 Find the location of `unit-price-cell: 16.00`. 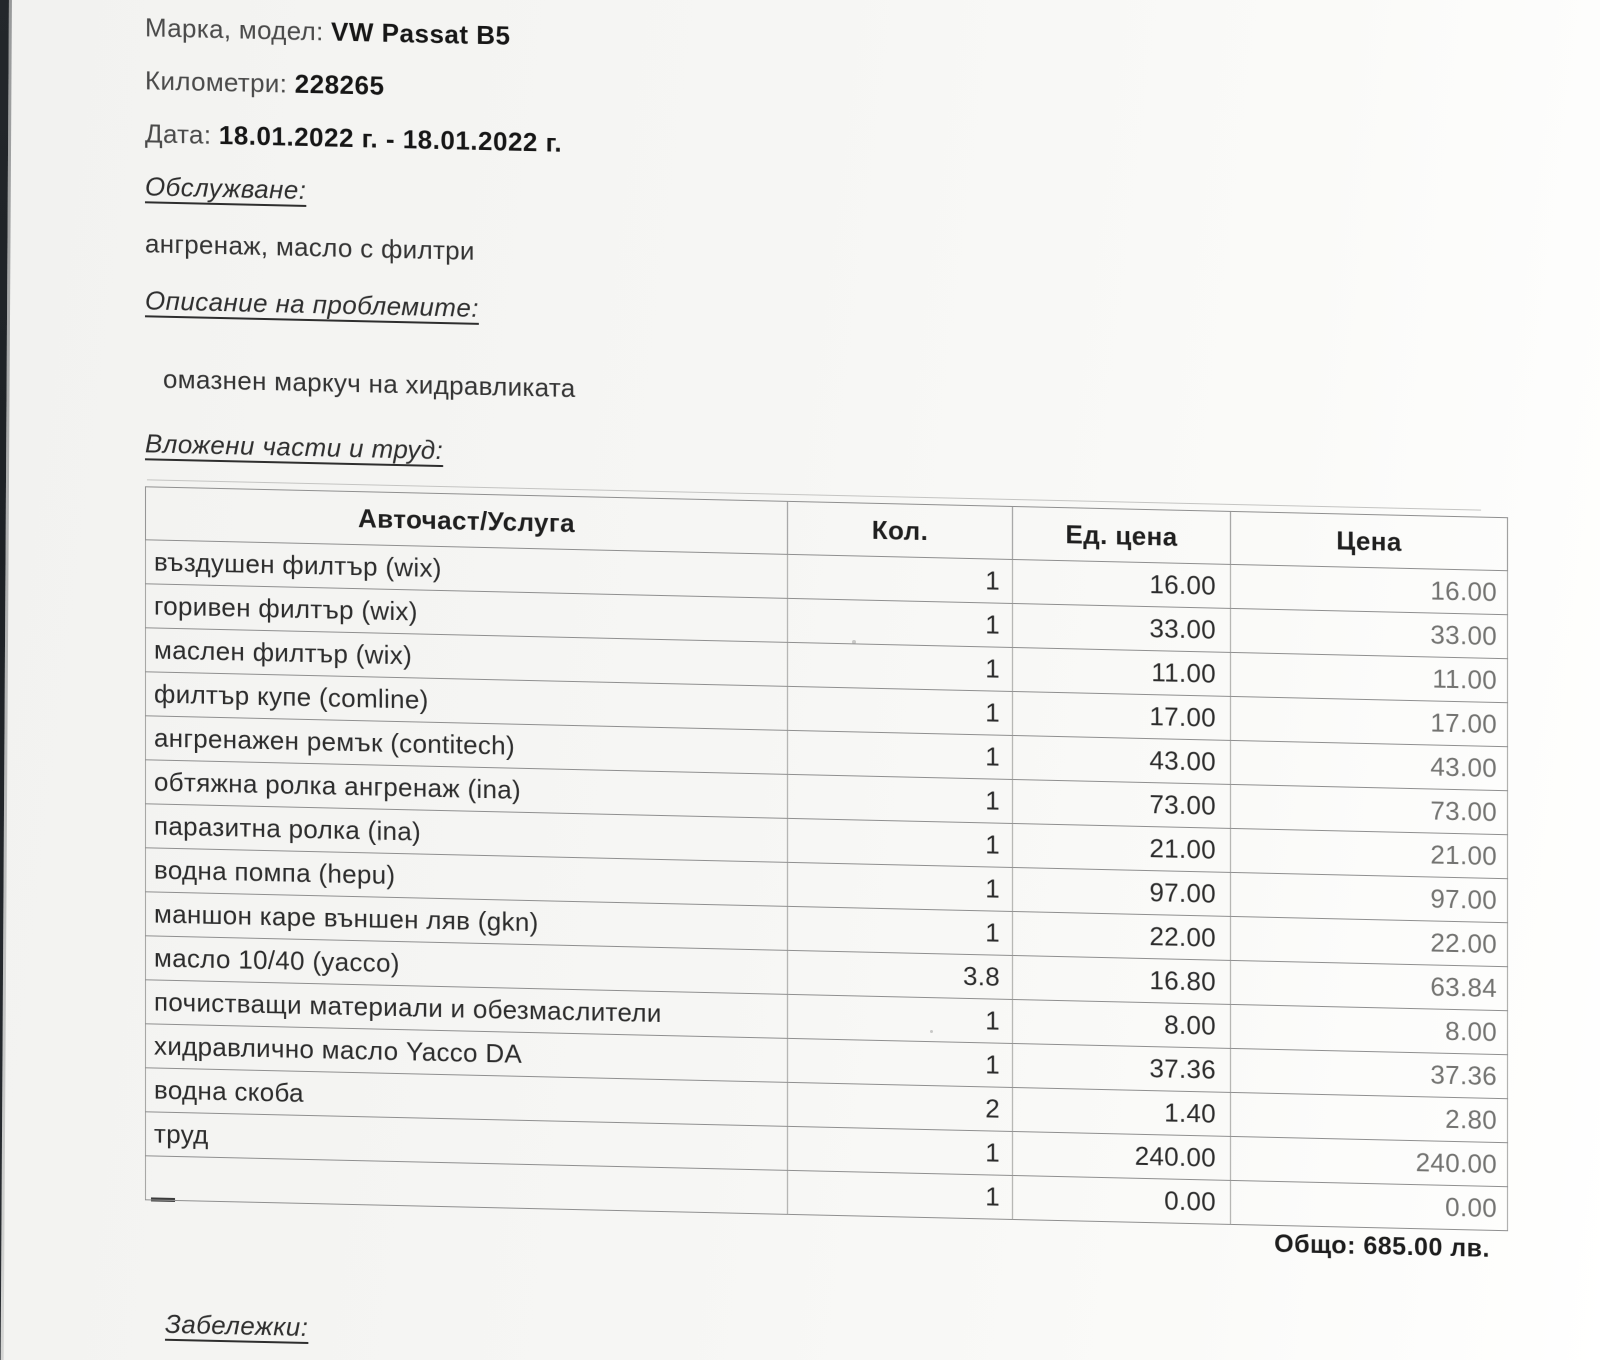

unit-price-cell: 16.00 is located at coordinates (1121, 584).